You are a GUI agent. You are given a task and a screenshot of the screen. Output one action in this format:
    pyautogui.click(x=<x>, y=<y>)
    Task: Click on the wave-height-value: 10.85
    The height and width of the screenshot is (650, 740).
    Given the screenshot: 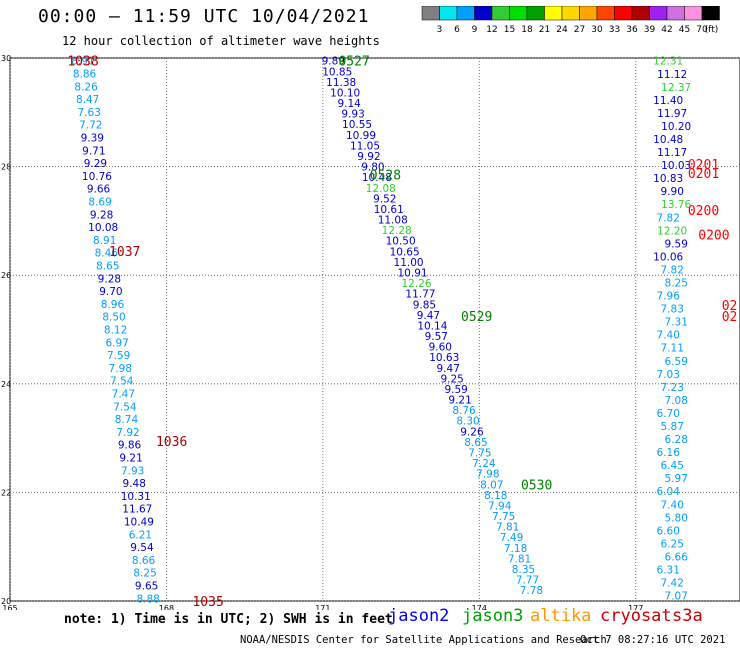 What is the action you would take?
    pyautogui.click(x=337, y=72)
    